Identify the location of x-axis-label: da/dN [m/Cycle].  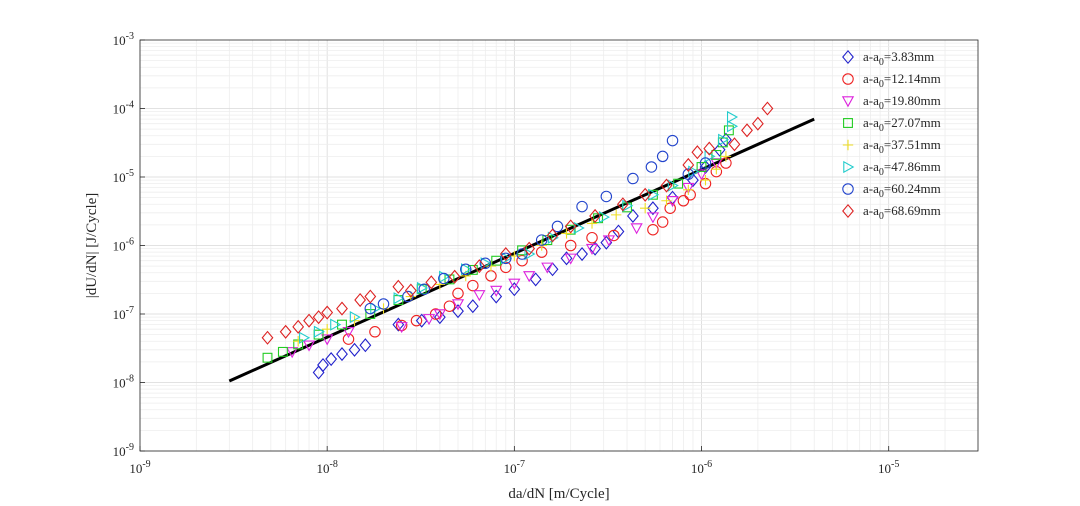
(558, 494).